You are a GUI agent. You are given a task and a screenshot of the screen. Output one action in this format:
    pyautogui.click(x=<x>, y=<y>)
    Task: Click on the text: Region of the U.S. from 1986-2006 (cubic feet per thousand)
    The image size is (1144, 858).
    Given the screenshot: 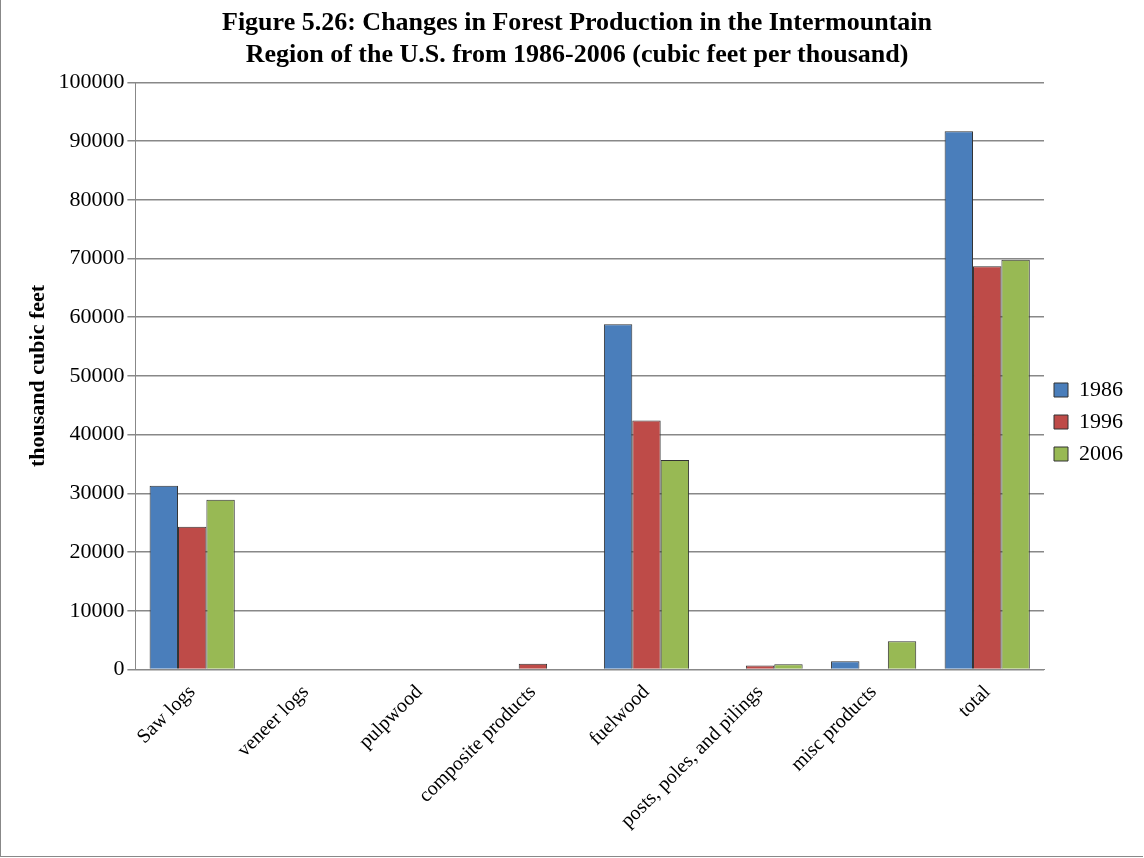 What is the action you would take?
    pyautogui.click(x=577, y=53)
    